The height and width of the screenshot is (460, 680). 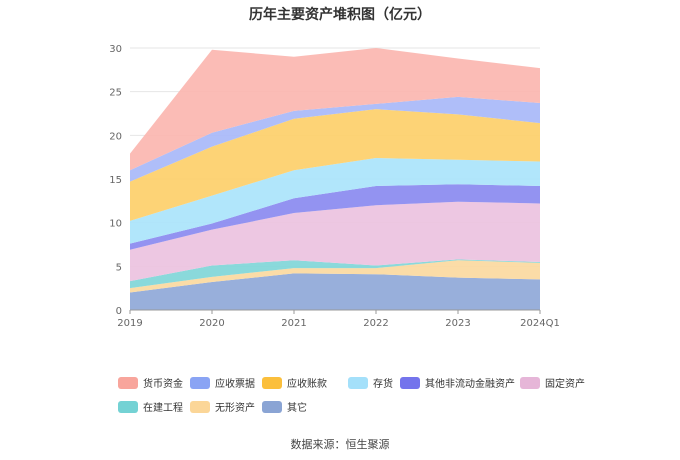 I want to click on chart-title: 历年主要资产堆积图（亿元）, so click(x=340, y=15).